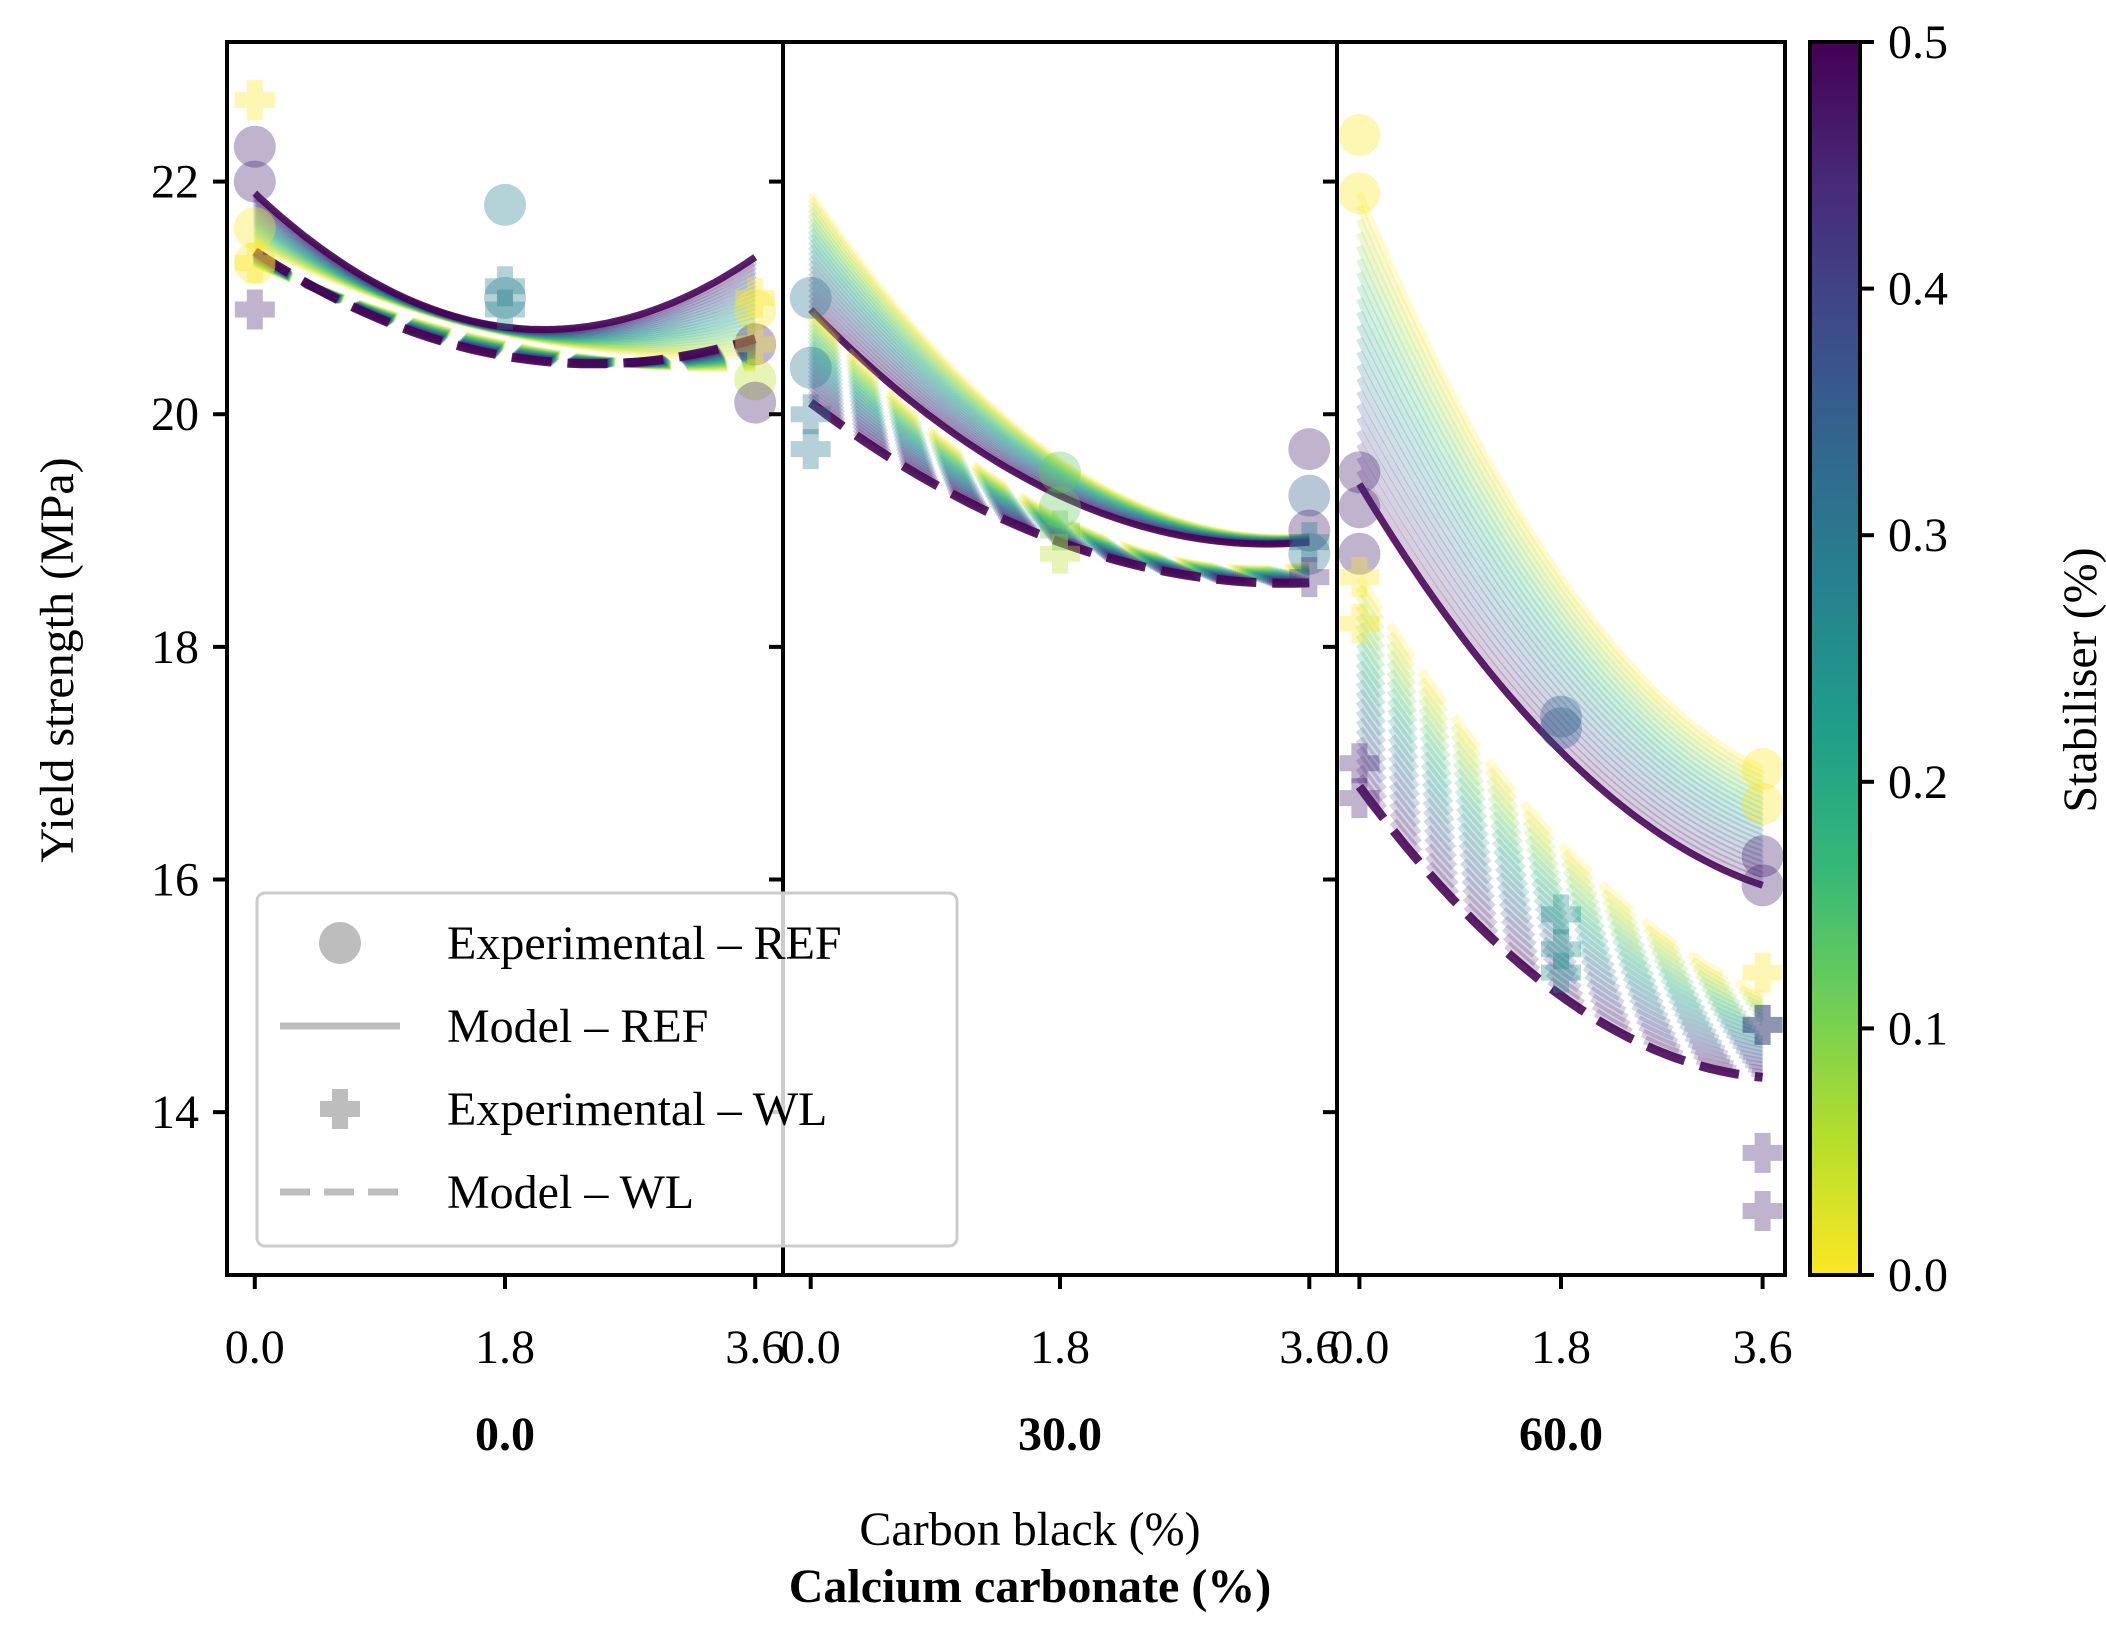 The width and height of the screenshot is (2106, 1640). I want to click on x-tick-label: 1.8, so click(1561, 1347).